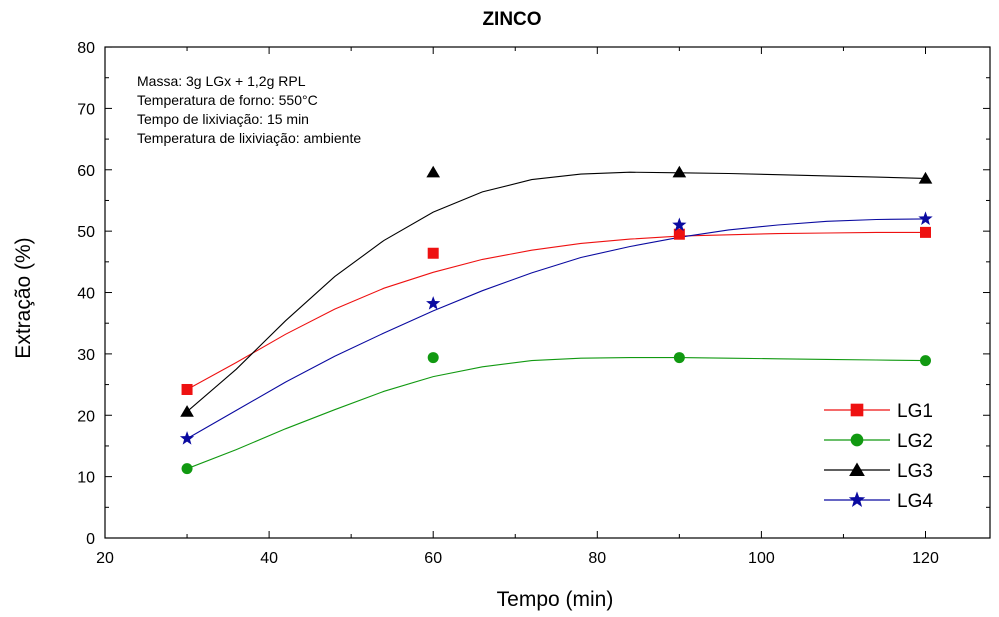 The image size is (999, 617). I want to click on y-tick-label: 70, so click(86, 109).